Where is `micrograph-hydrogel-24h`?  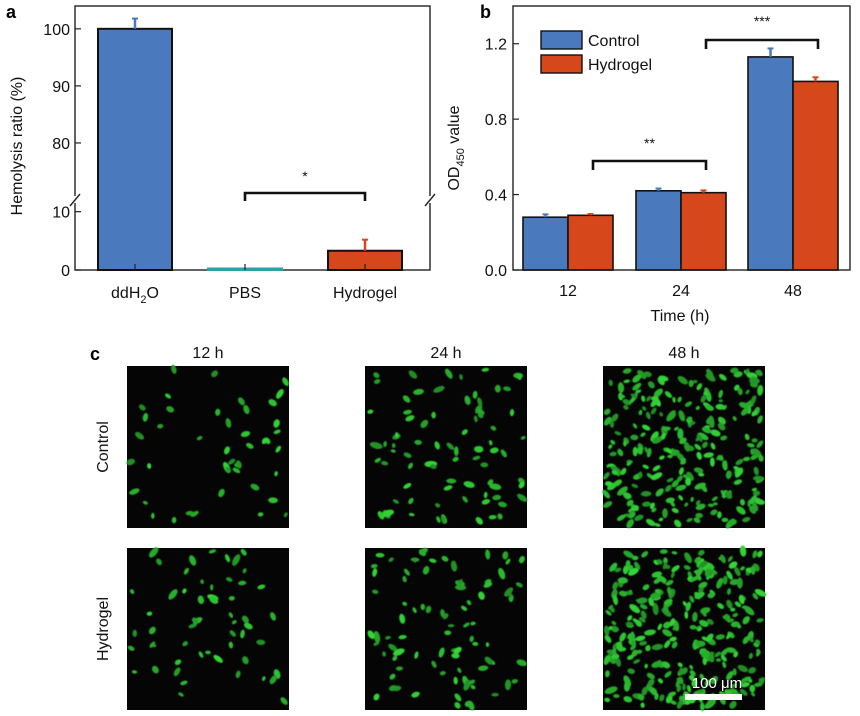
micrograph-hydrogel-24h is located at coordinates (446, 629).